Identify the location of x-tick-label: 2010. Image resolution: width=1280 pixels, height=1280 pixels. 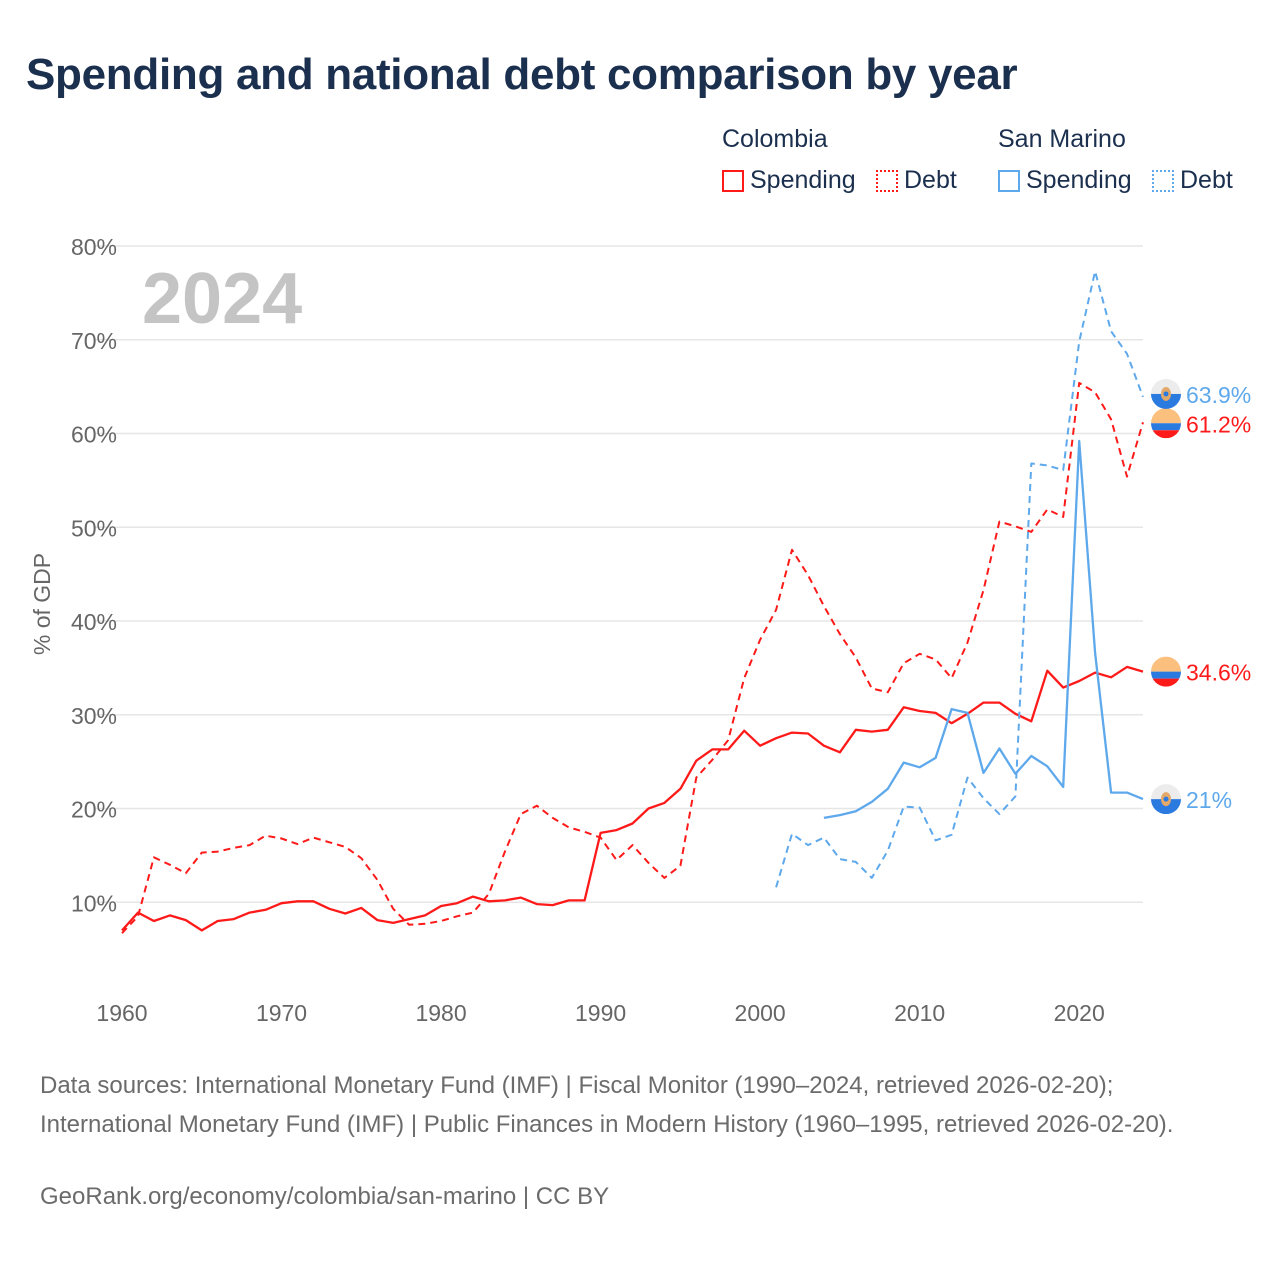
(919, 1013).